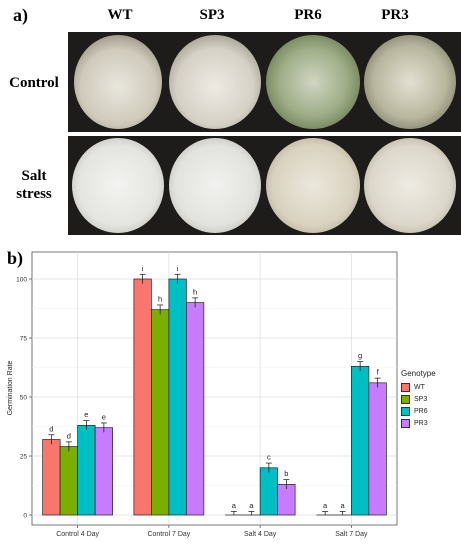  Describe the element at coordinates (308, 15) in the screenshot. I see `column-header-pr6: PR6` at that location.